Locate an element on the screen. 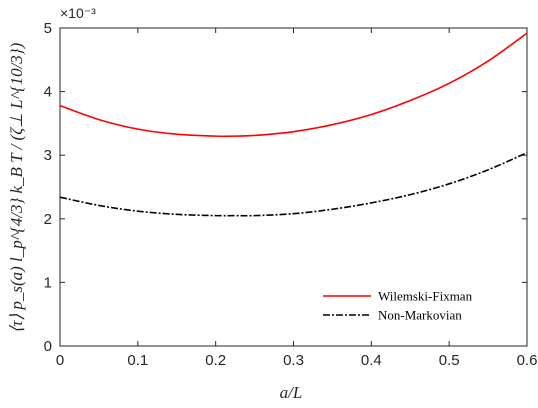 The height and width of the screenshot is (408, 538). x-axis-label: a/L is located at coordinates (291, 392).